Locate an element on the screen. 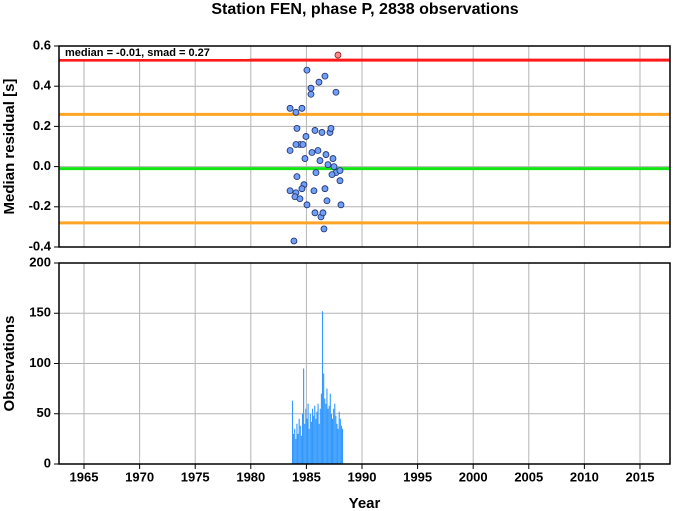 The width and height of the screenshot is (678, 511). y-tick-label: 0 is located at coordinates (47, 462).